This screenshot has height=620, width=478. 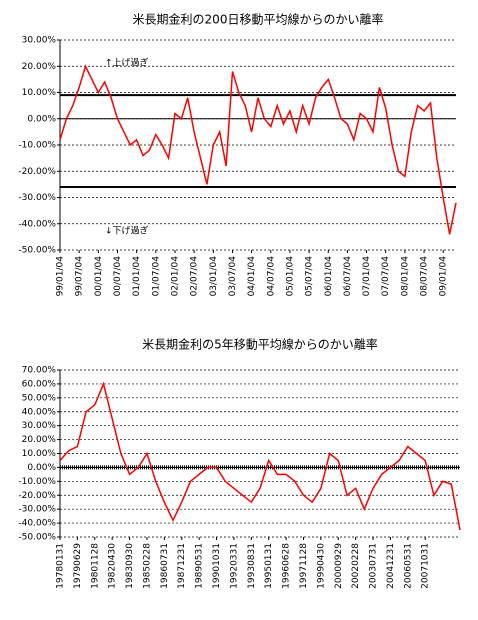 What do you see at coordinates (61, 566) in the screenshot?
I see `x-tick-label: 19780131` at bounding box center [61, 566].